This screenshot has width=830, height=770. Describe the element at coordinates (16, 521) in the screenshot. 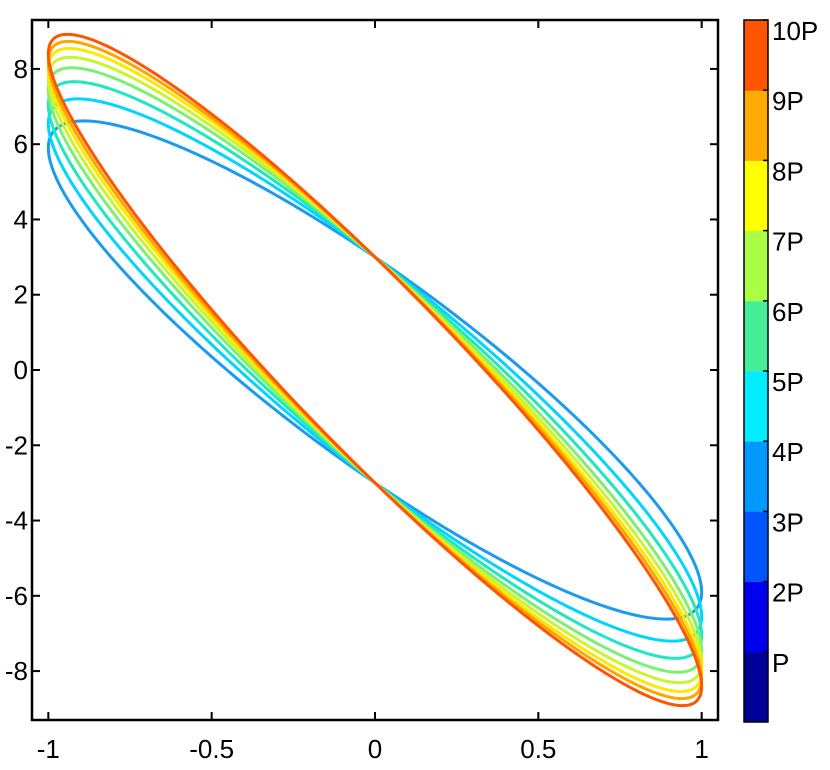

I see `y-tick-label: -4` at that location.